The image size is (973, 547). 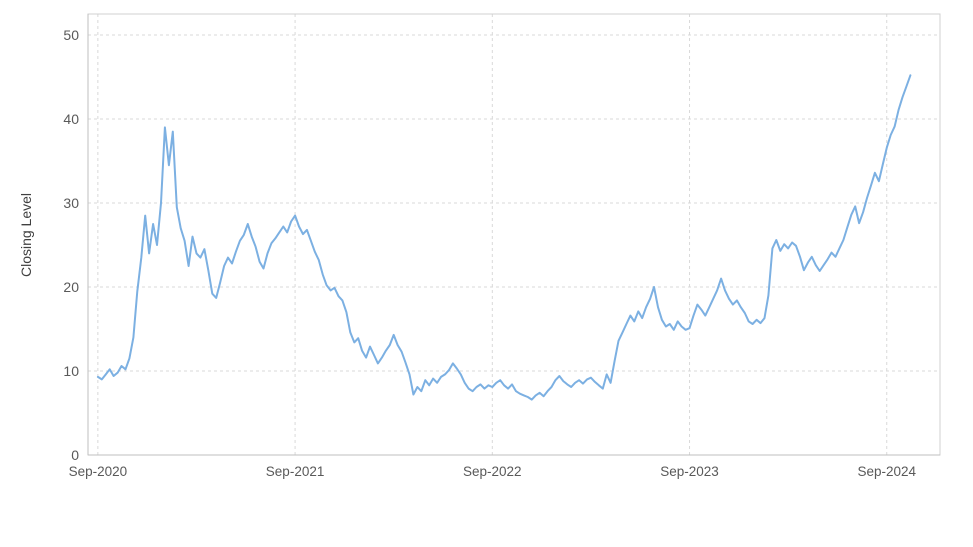 I want to click on x-tick-label: Sep-2022, so click(x=492, y=471).